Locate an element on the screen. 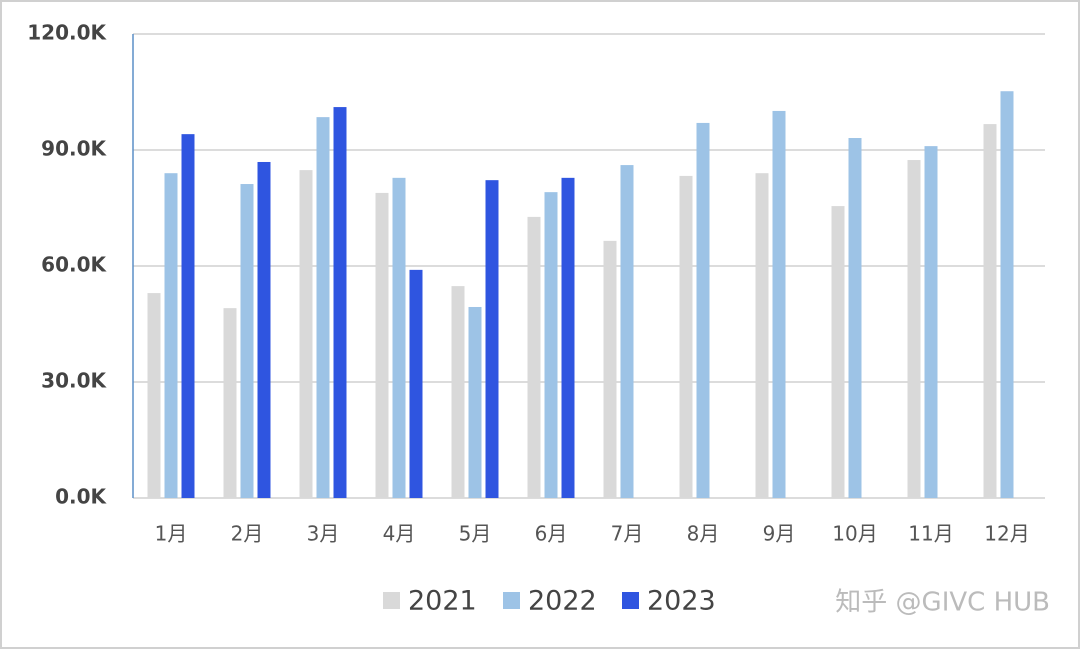 This screenshot has width=1080, height=649. x-tick-label: 6月 is located at coordinates (551, 534).